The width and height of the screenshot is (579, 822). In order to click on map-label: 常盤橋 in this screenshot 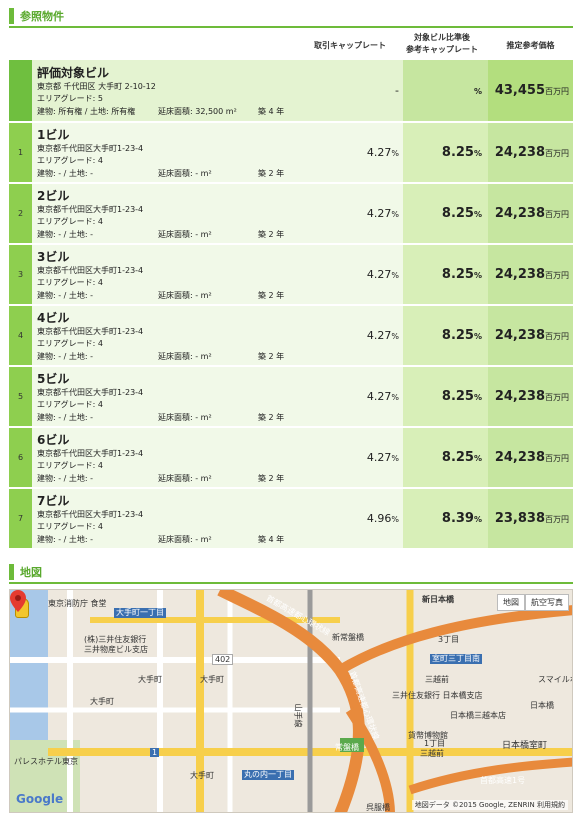, I will do `click(347, 747)`.